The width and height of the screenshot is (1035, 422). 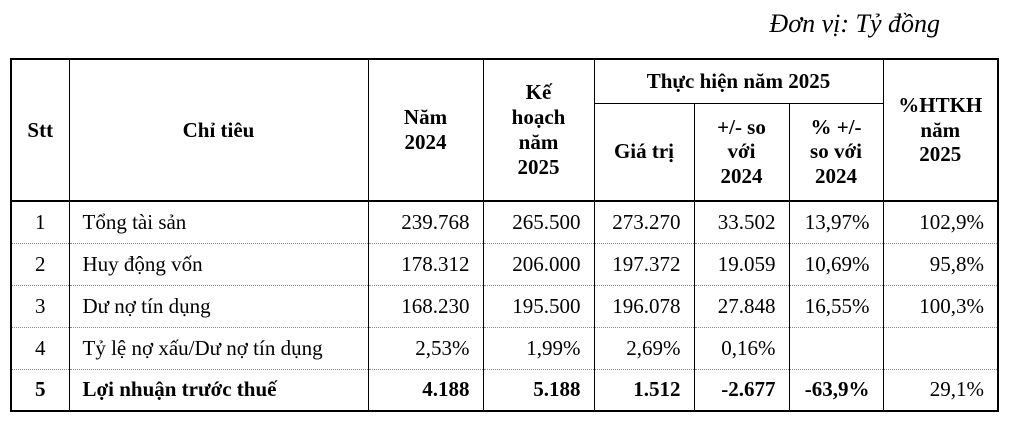 I want to click on cell-pct-delta, so click(x=836, y=347).